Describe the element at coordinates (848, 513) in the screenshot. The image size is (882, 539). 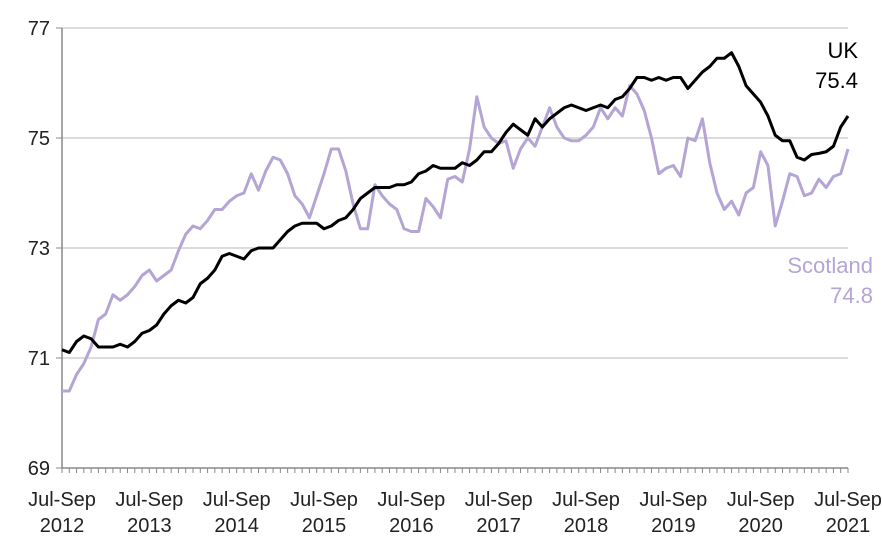
I see `x-tick-label: Jul-Sep 2021` at that location.